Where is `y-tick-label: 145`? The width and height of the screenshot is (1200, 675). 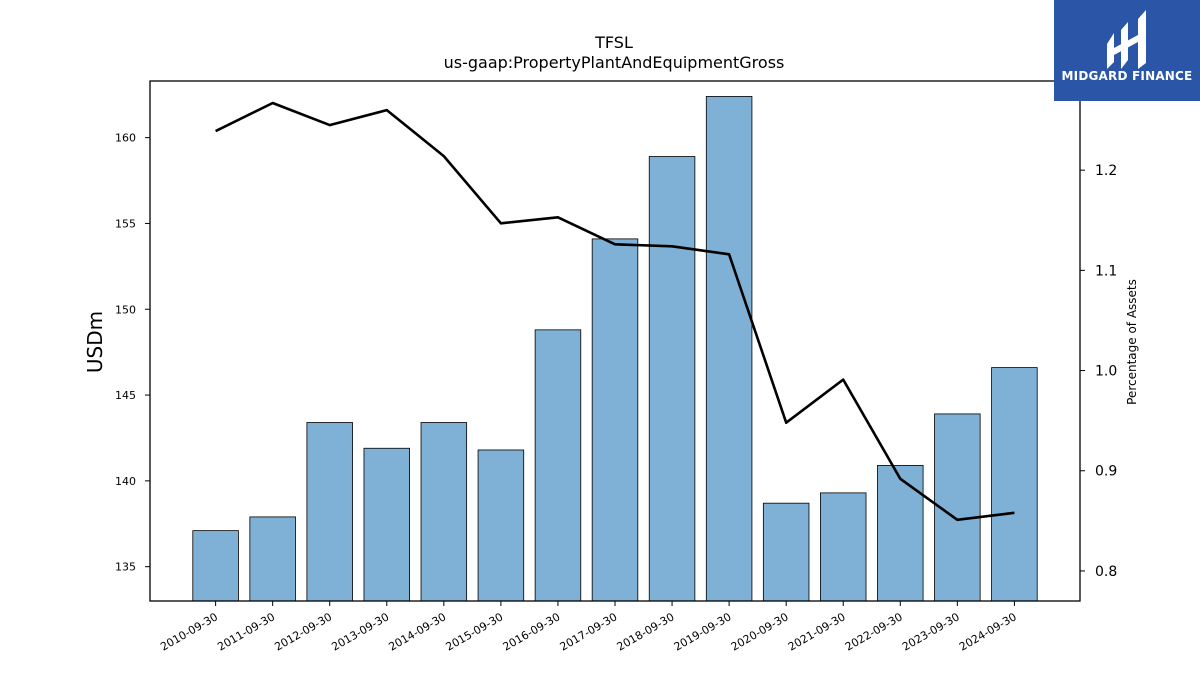 y-tick-label: 145 is located at coordinates (125, 395).